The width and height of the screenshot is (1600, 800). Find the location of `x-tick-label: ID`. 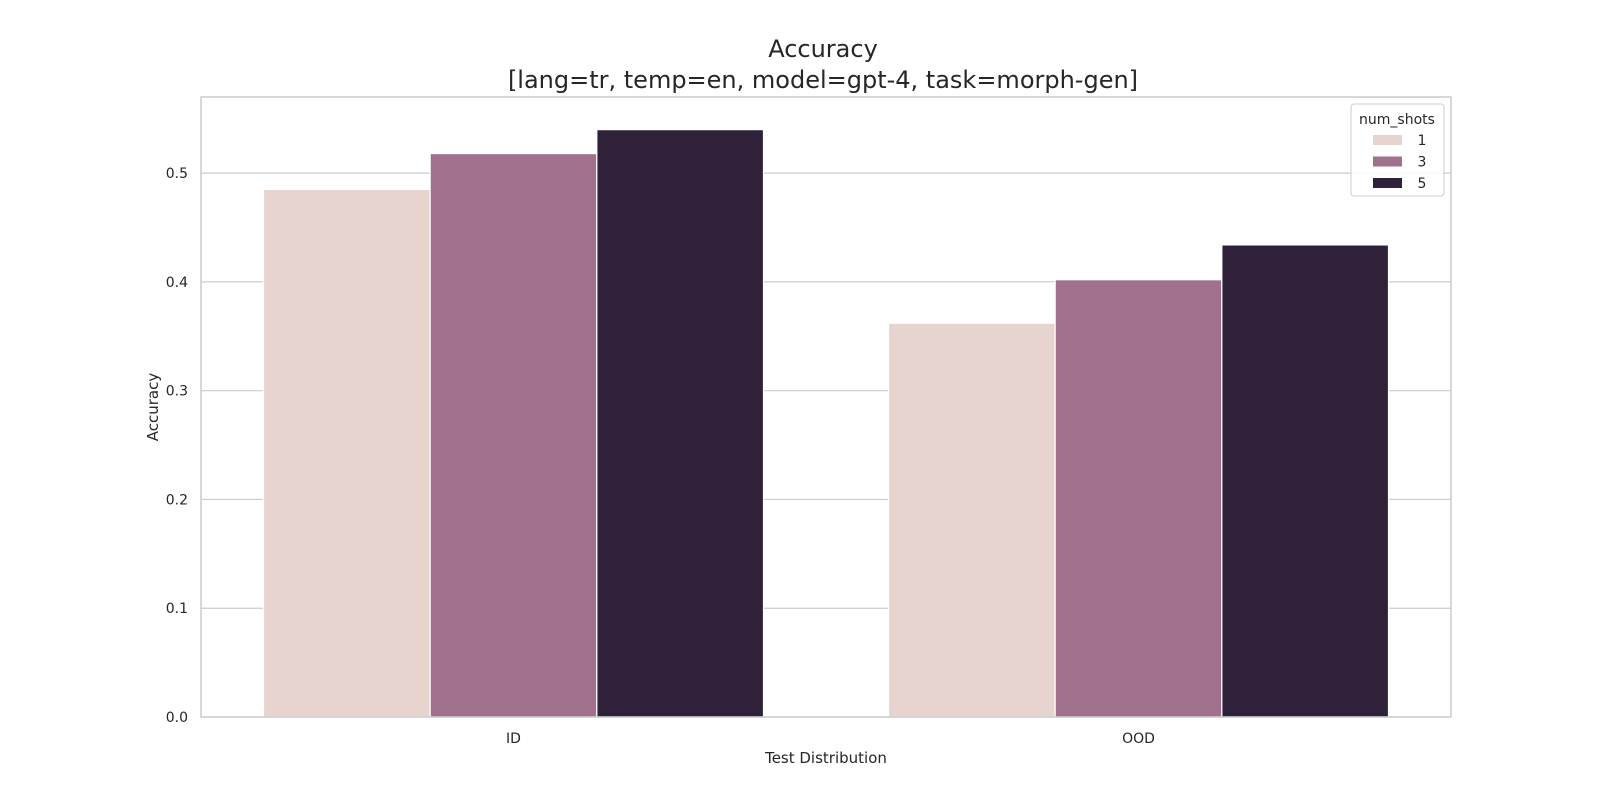

x-tick-label: ID is located at coordinates (513, 739).